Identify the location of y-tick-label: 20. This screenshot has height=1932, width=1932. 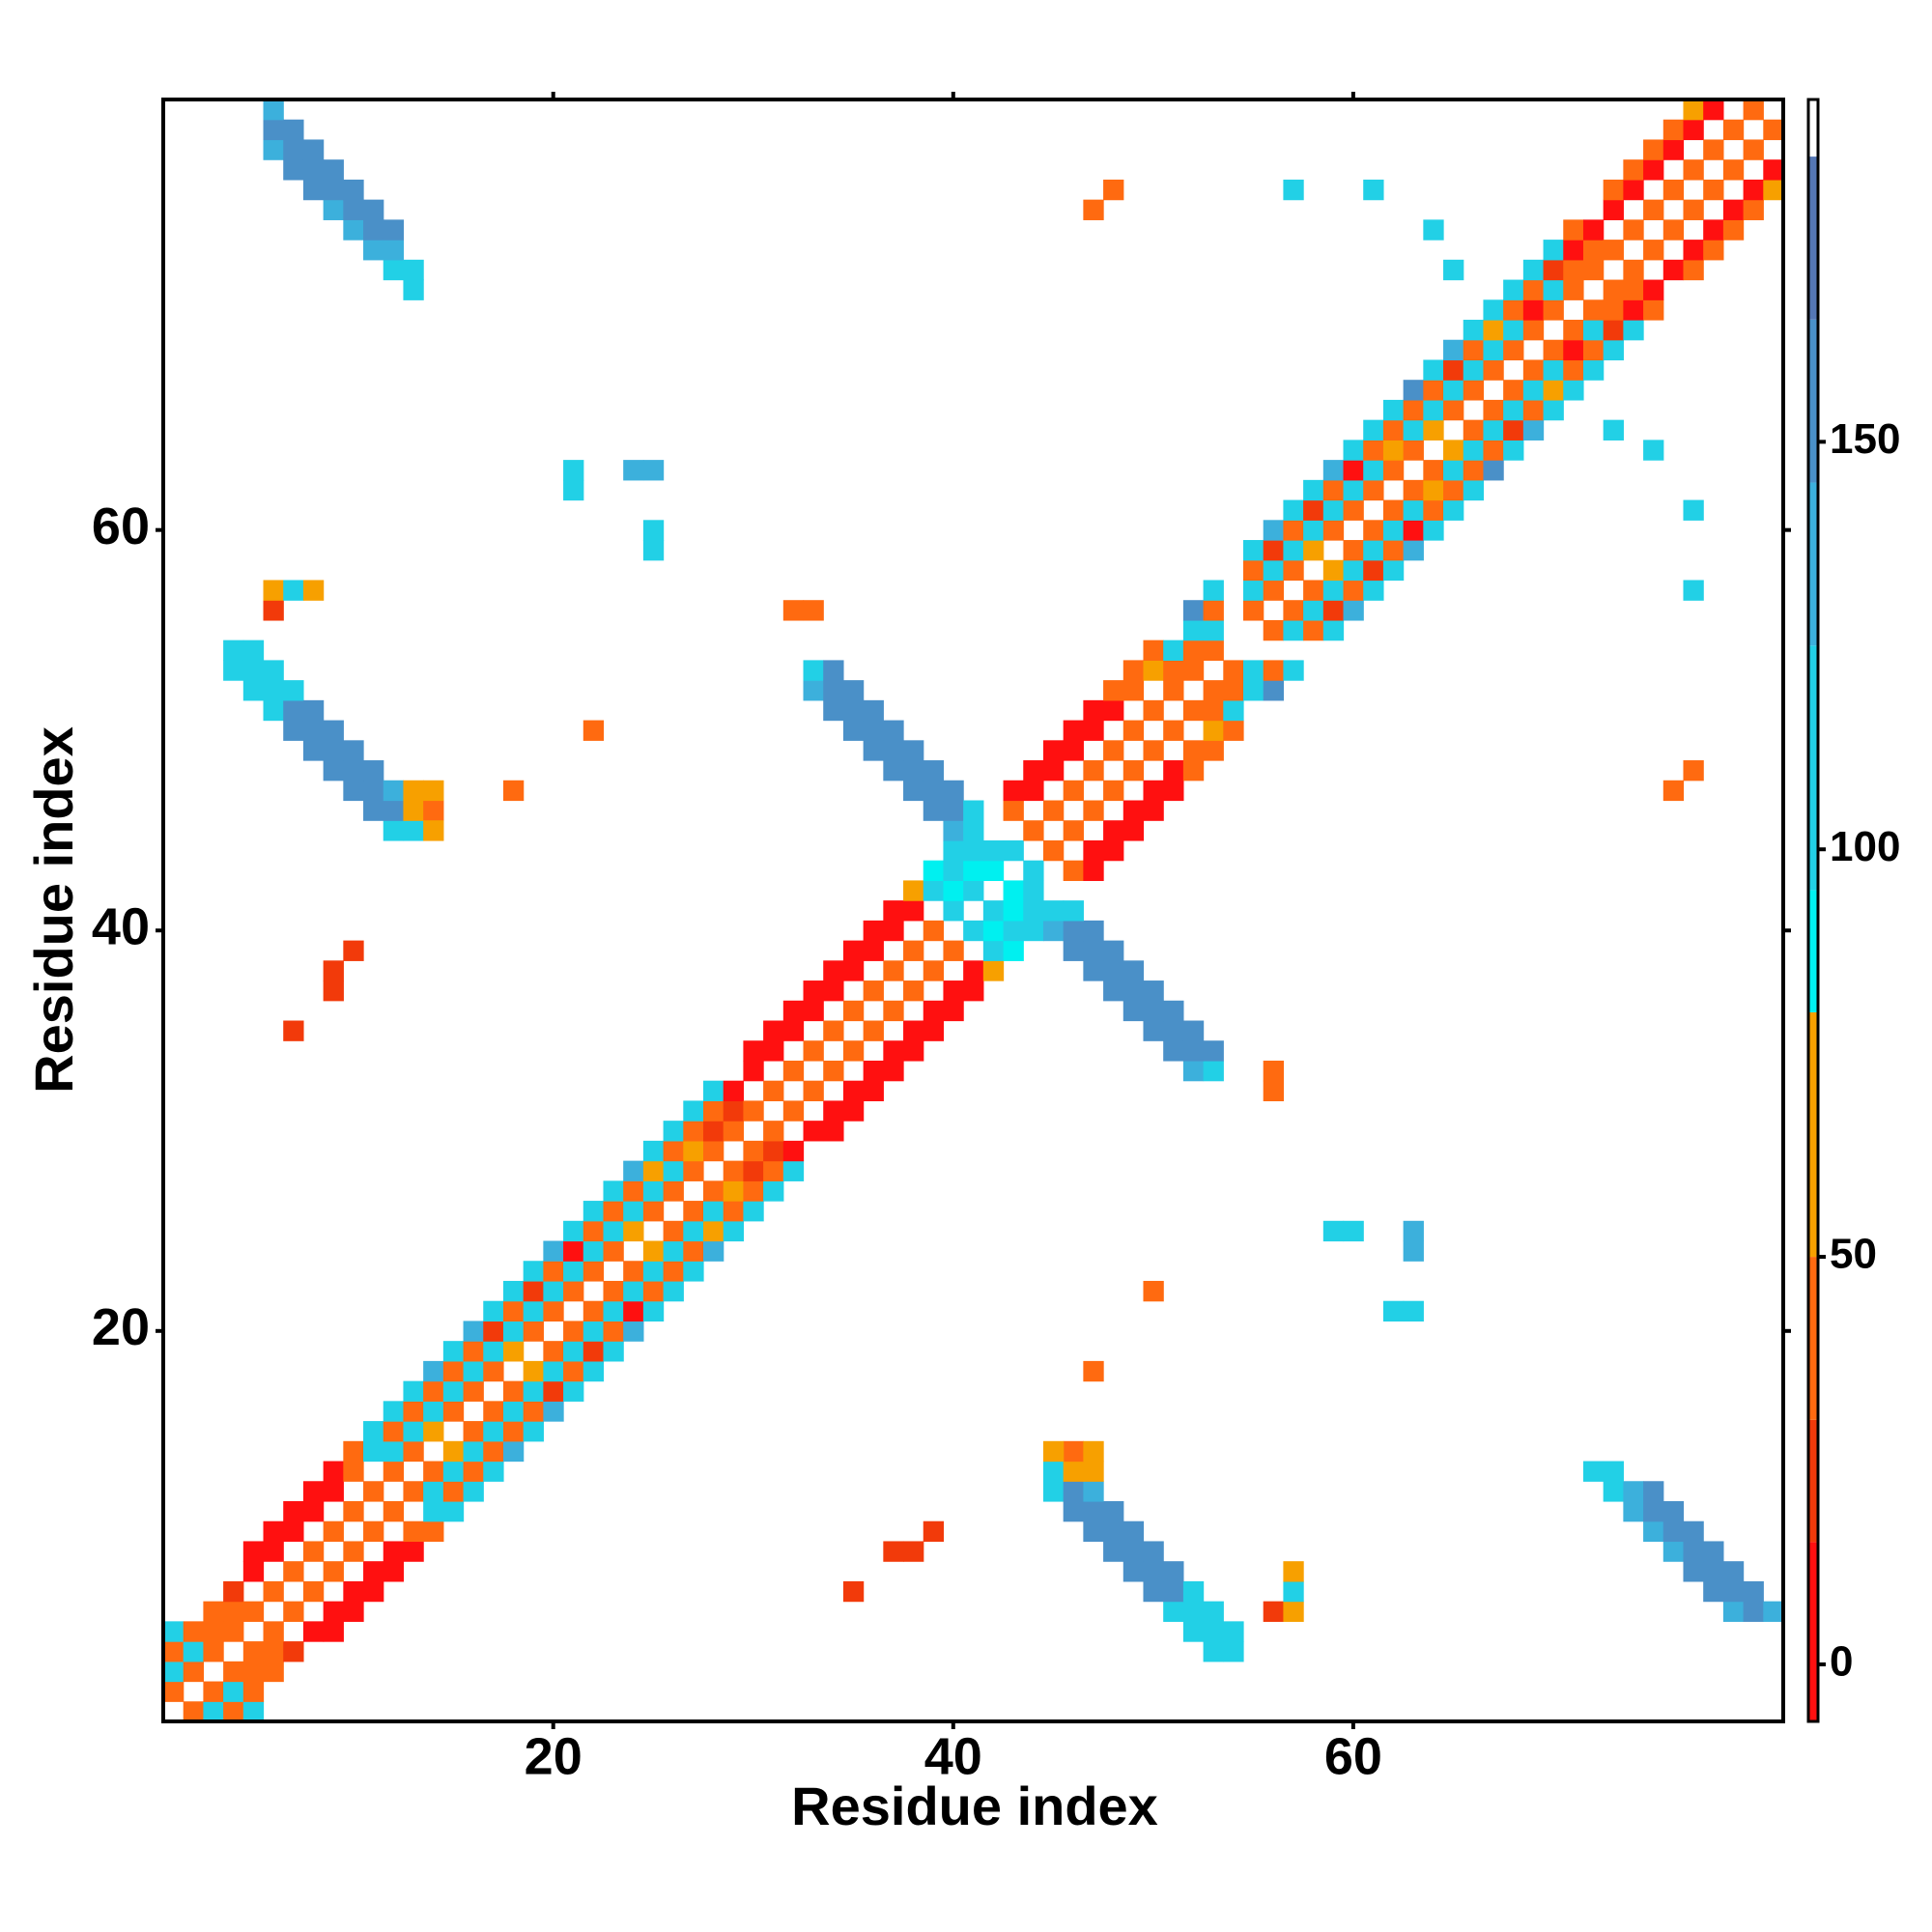
(121, 1327).